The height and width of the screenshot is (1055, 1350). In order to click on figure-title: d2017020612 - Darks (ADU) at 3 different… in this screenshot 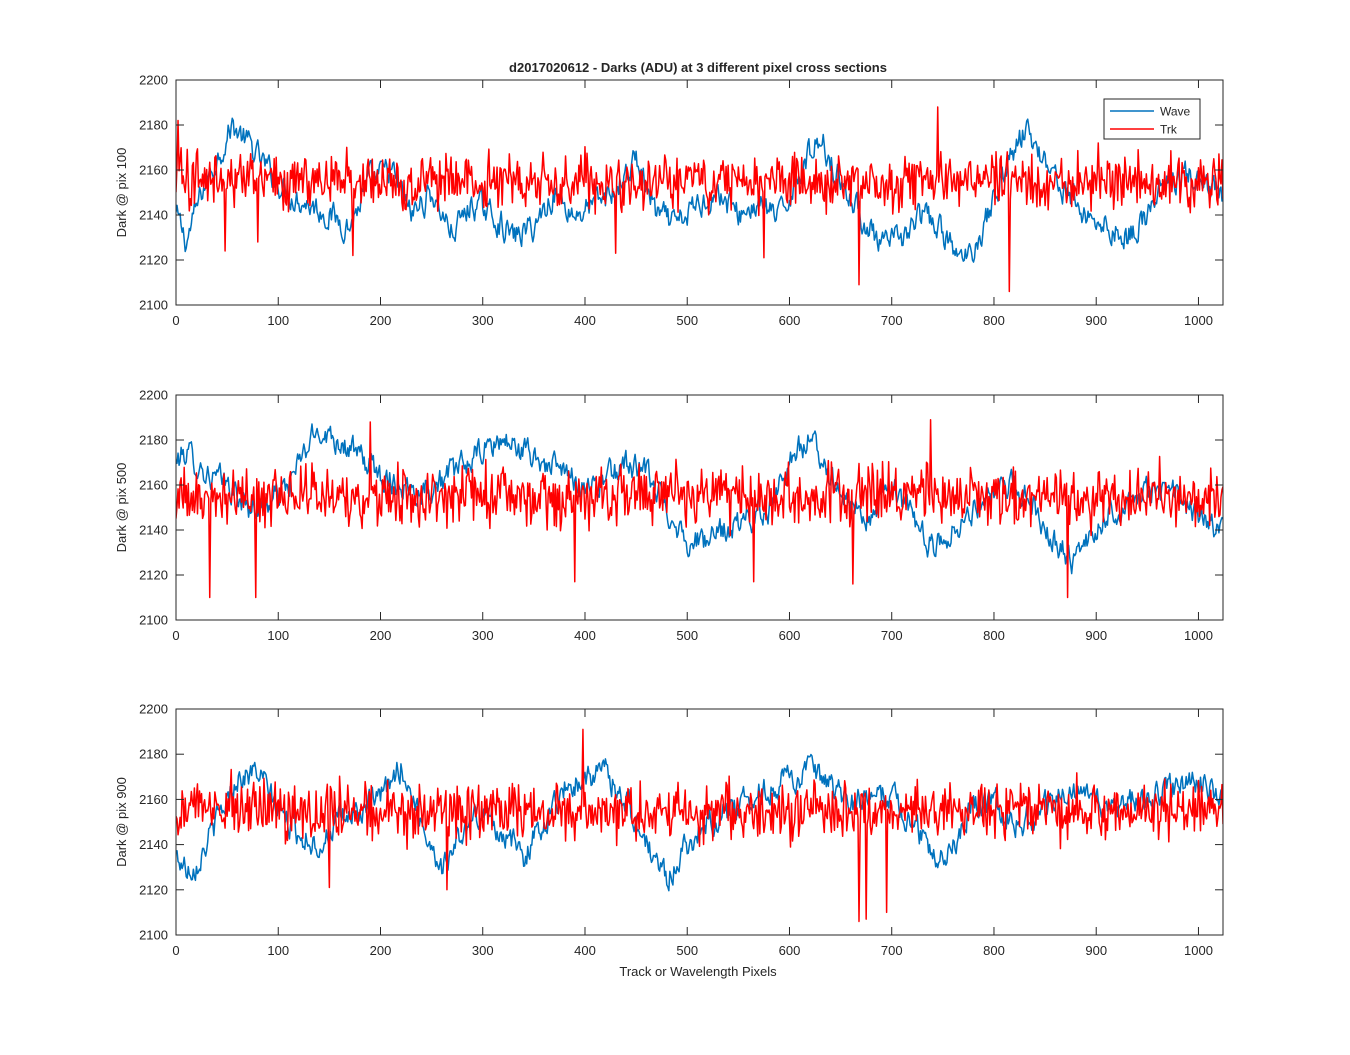, I will do `click(698, 67)`.